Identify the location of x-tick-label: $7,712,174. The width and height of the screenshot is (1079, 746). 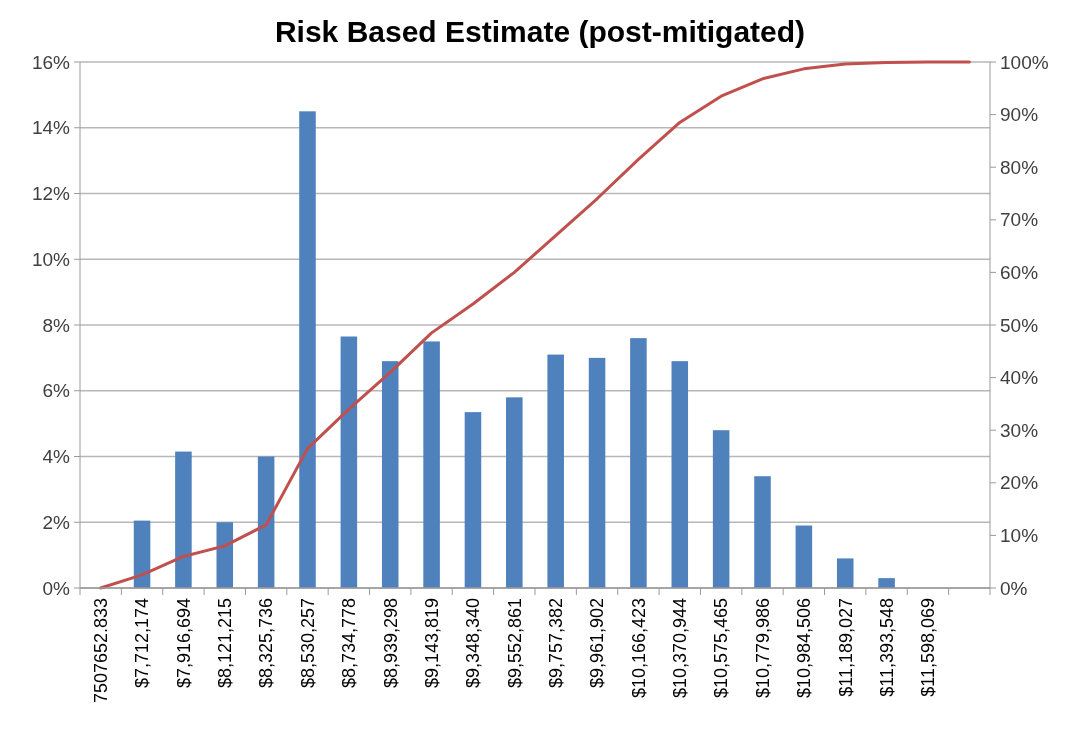
(142, 643).